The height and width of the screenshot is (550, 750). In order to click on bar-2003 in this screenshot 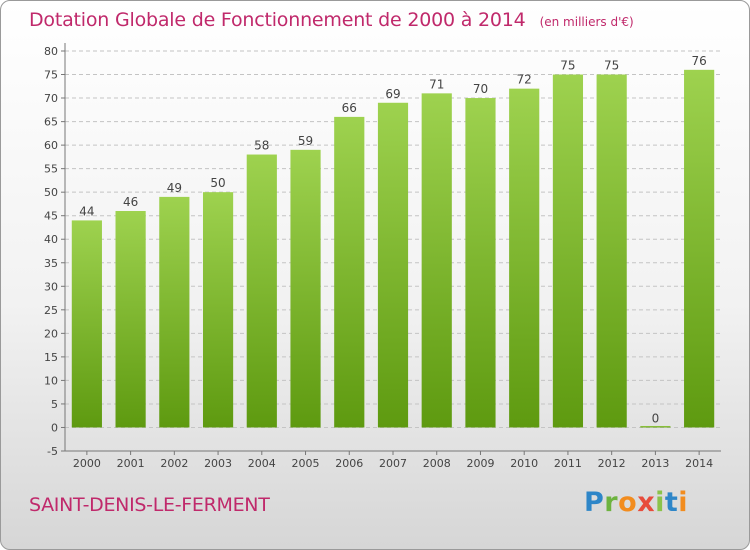, I will do `click(218, 310)`.